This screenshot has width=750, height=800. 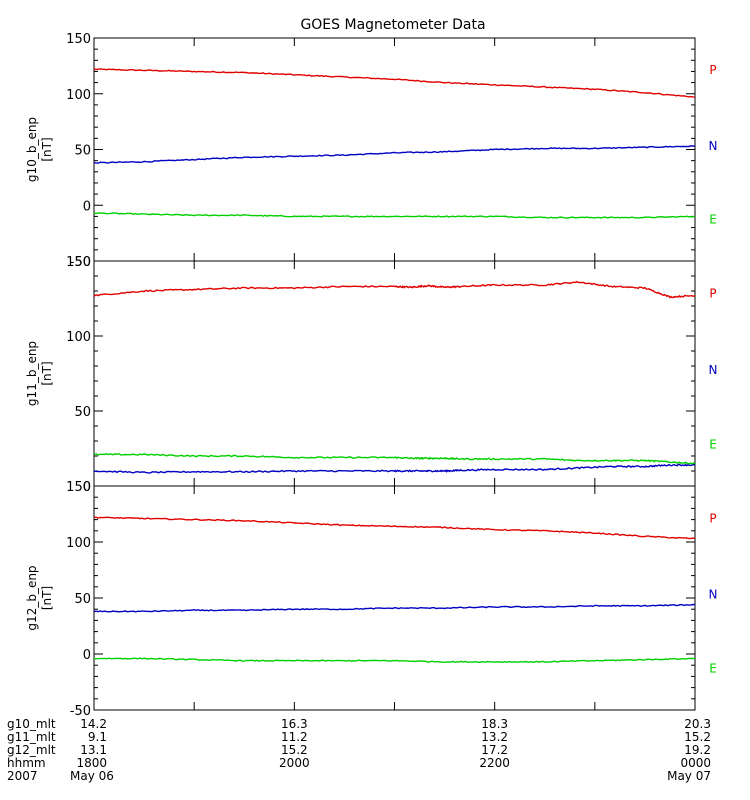 What do you see at coordinates (392, 25) in the screenshot?
I see `chart-title: GOES Magnetometer Data` at bounding box center [392, 25].